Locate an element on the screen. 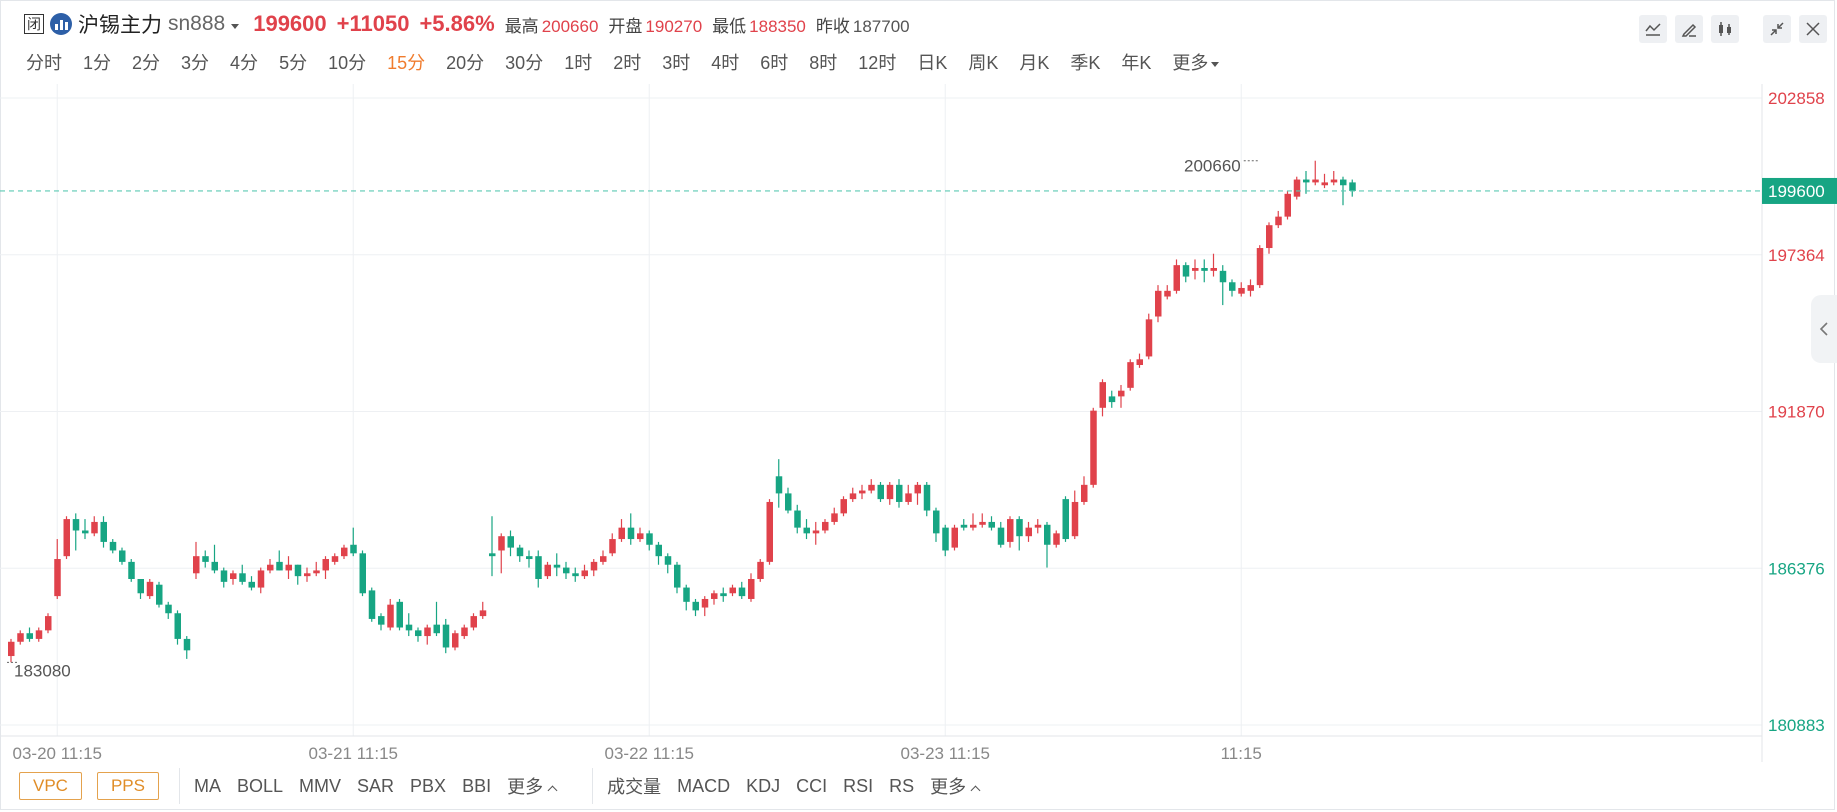  period-1分: 1分 is located at coordinates (97, 63).